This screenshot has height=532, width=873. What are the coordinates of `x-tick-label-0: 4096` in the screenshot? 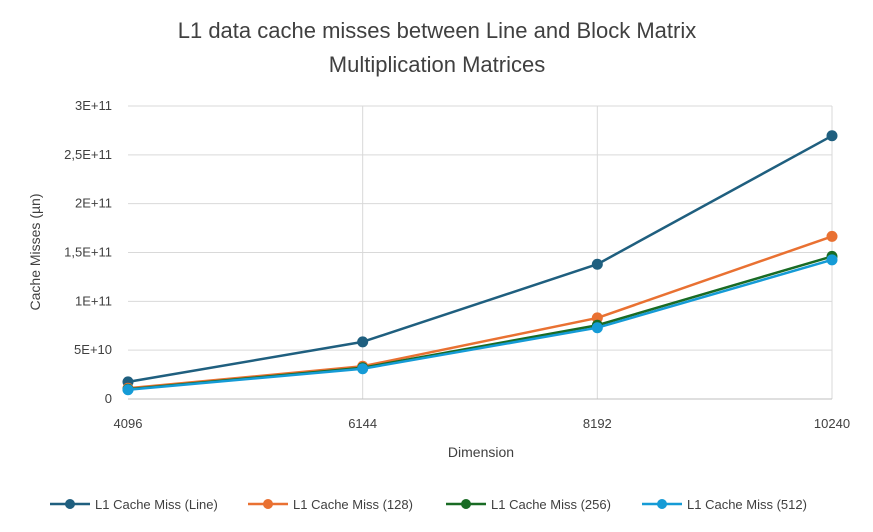 It's located at (128, 423).